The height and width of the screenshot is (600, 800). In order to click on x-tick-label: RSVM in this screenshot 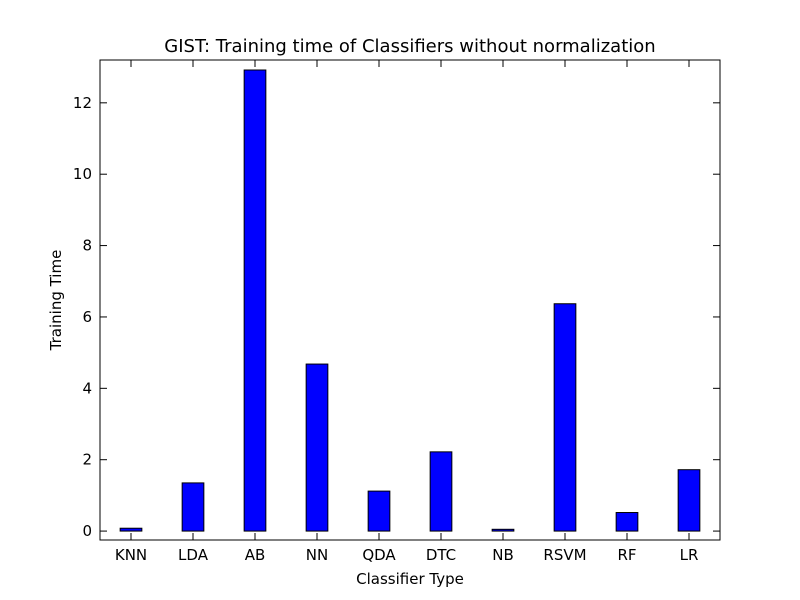, I will do `click(564, 555)`.